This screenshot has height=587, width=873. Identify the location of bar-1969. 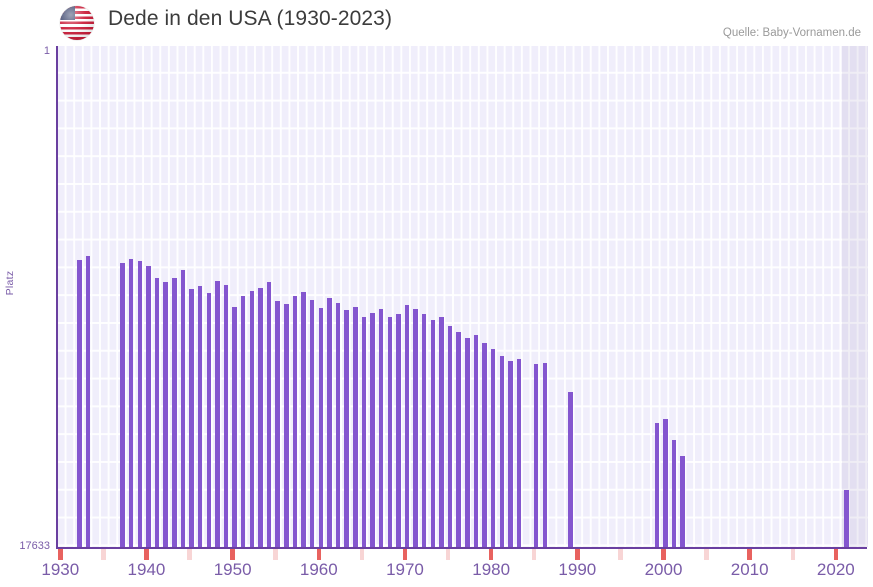
(398, 430).